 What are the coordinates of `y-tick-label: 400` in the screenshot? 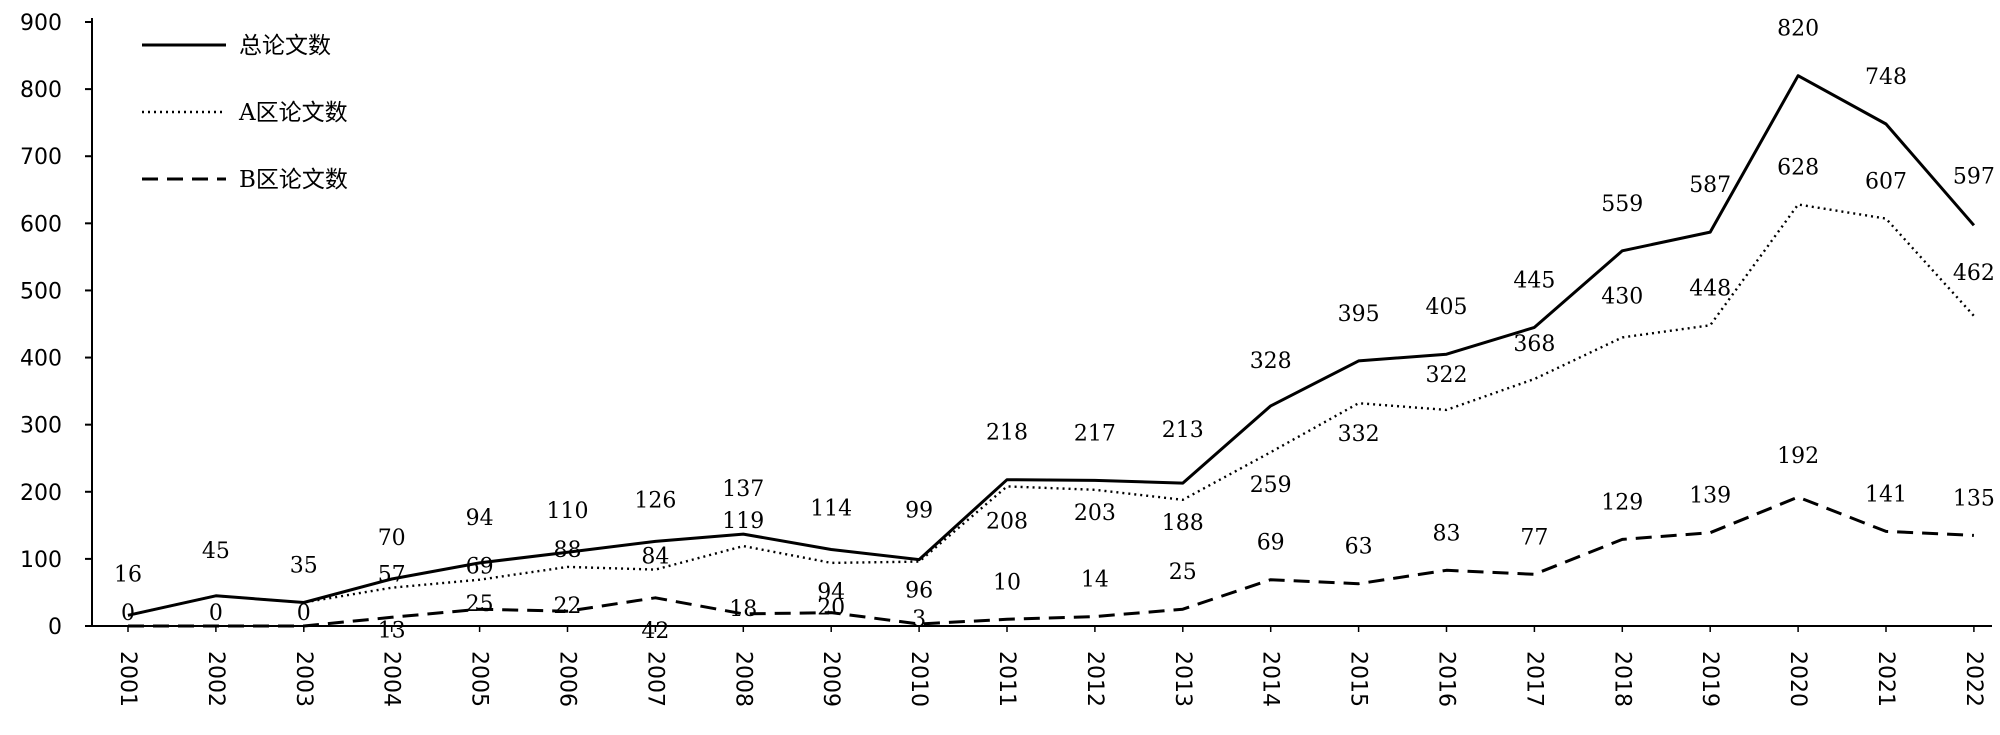 It's located at (41, 359).